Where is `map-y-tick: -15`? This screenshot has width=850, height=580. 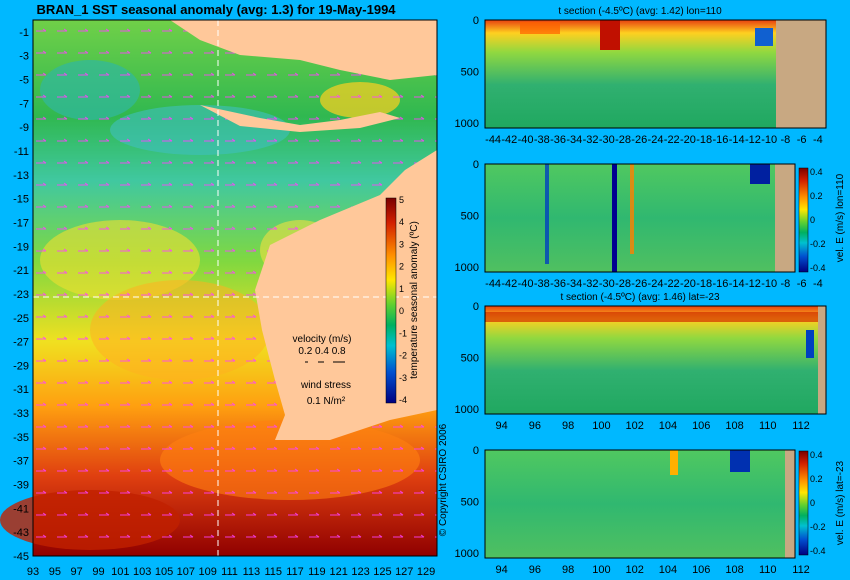
map-y-tick: -15 is located at coordinates (21, 200).